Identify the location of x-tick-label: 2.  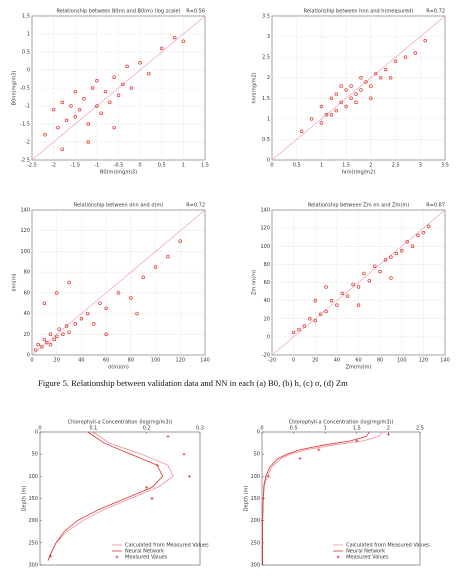
(388, 429).